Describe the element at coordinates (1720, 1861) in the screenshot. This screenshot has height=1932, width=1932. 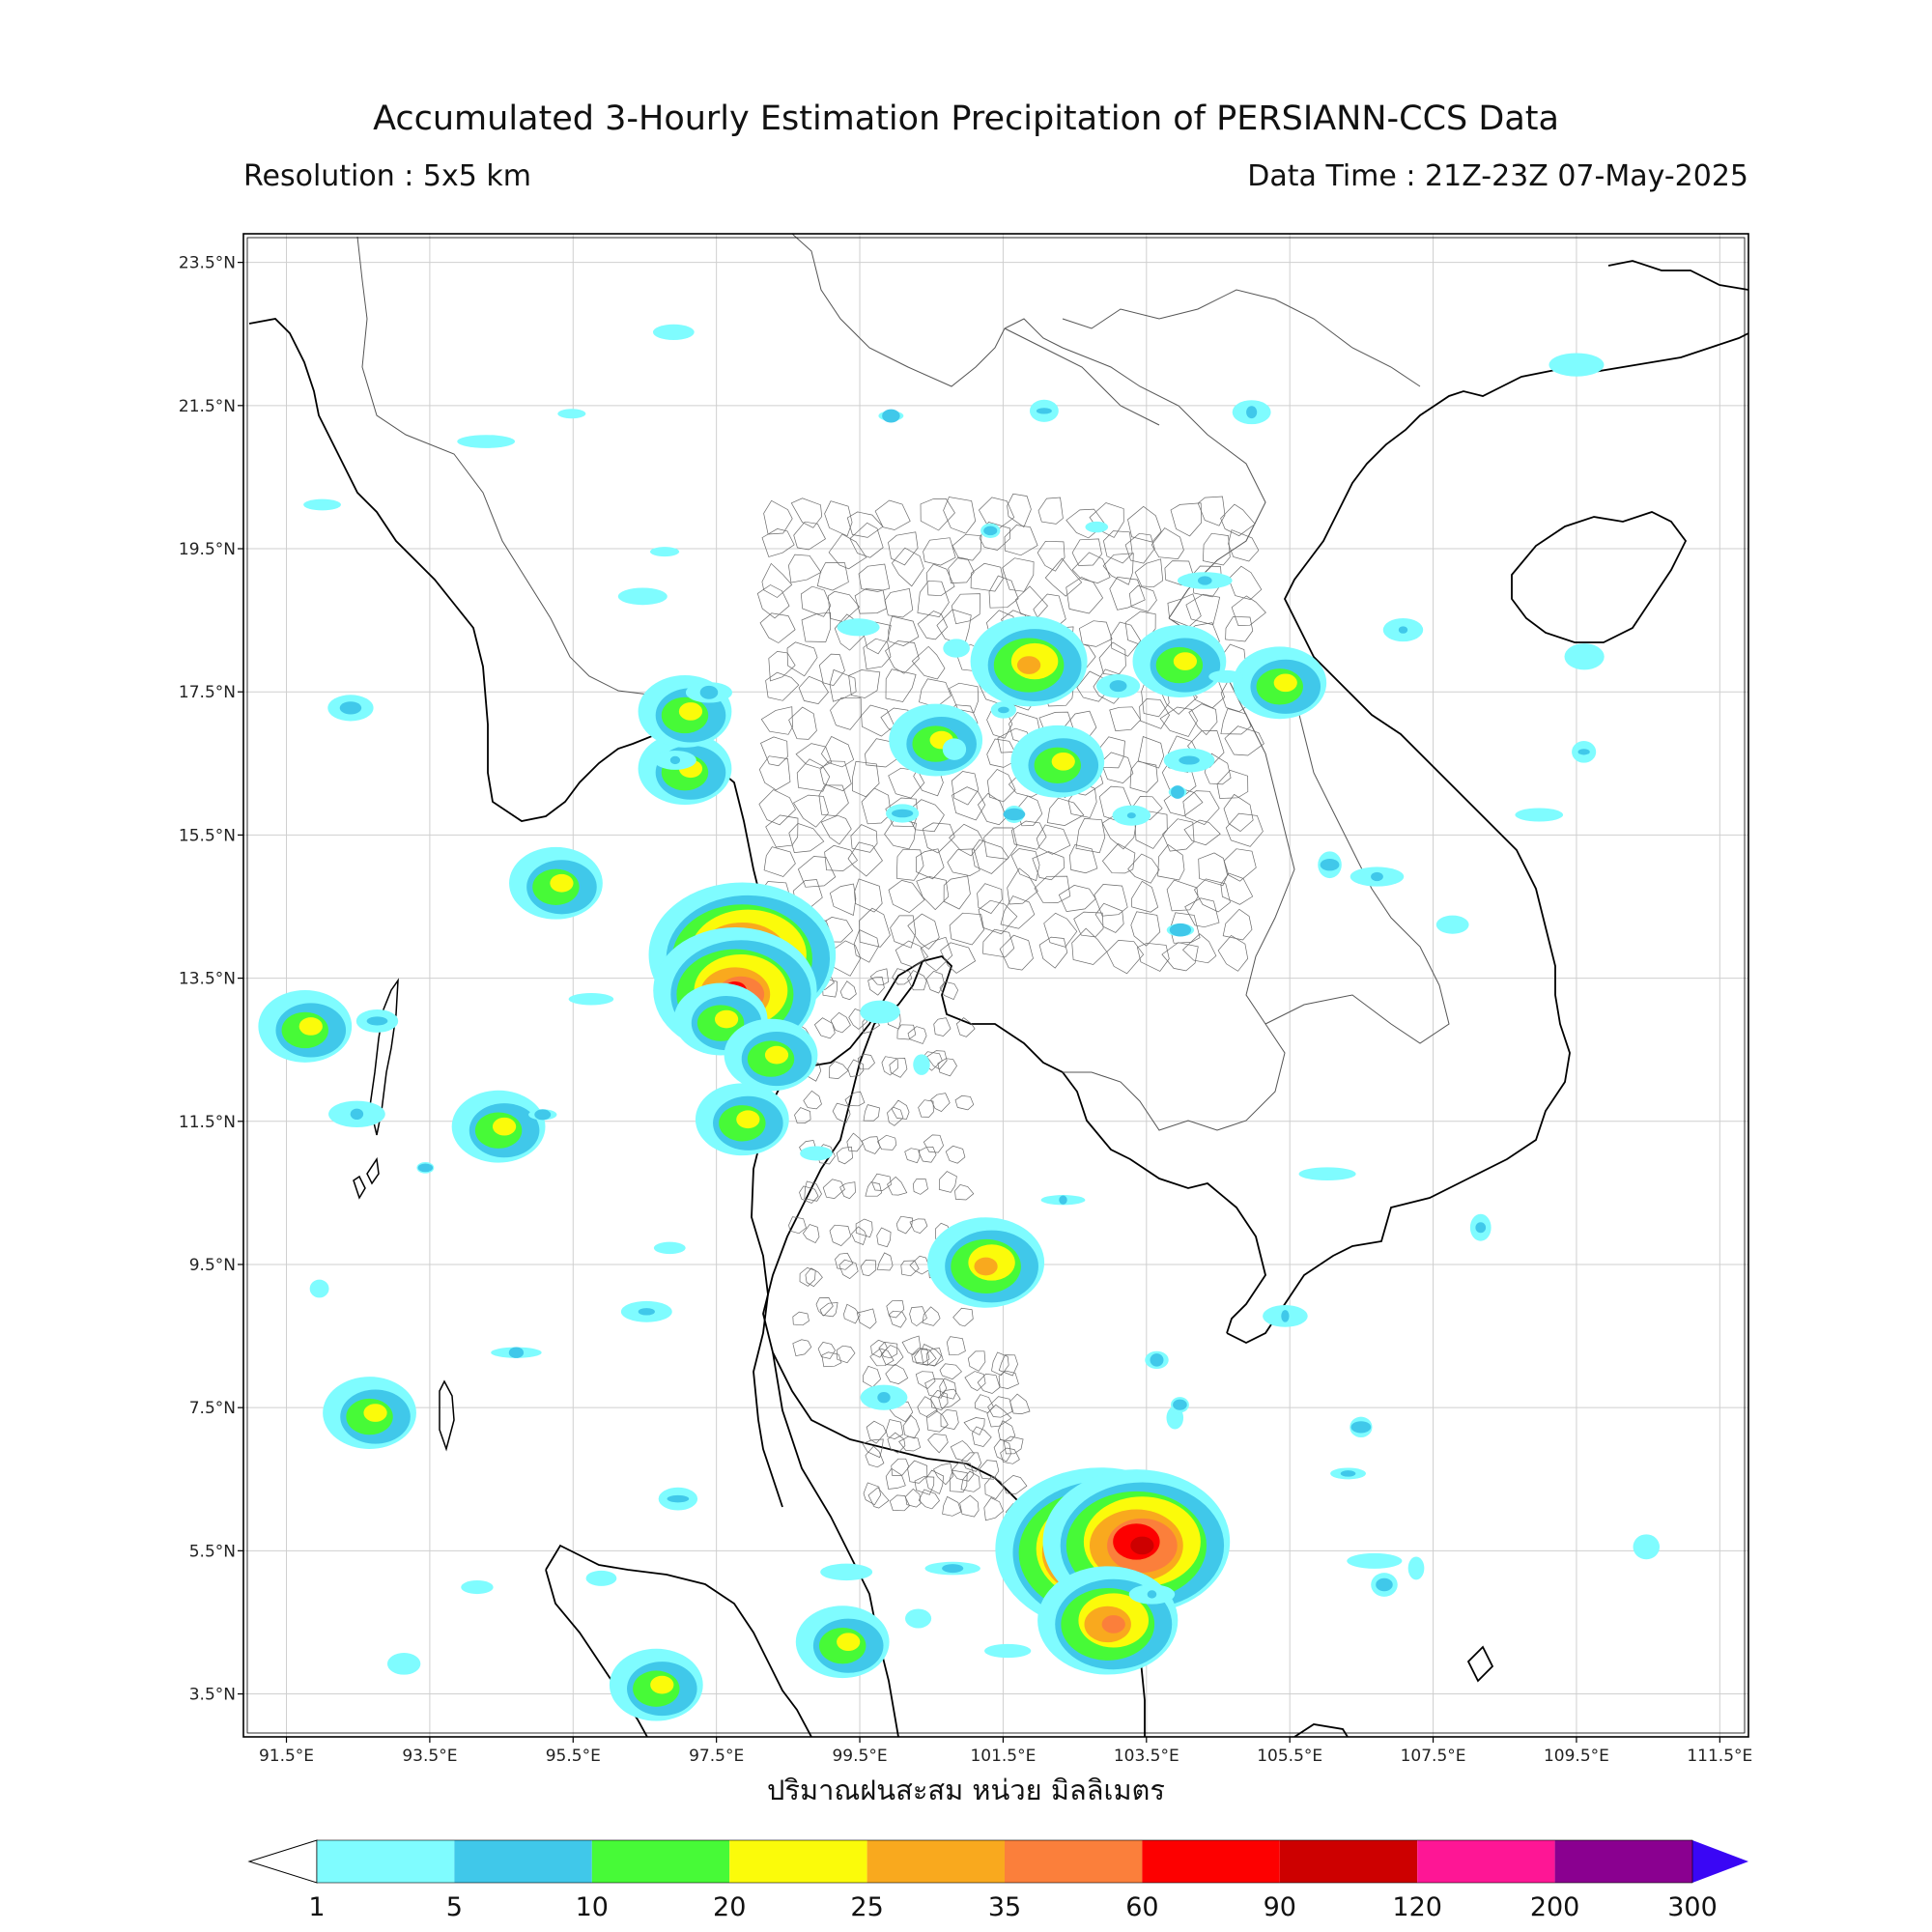
I see `colorbar-over-arrow` at that location.